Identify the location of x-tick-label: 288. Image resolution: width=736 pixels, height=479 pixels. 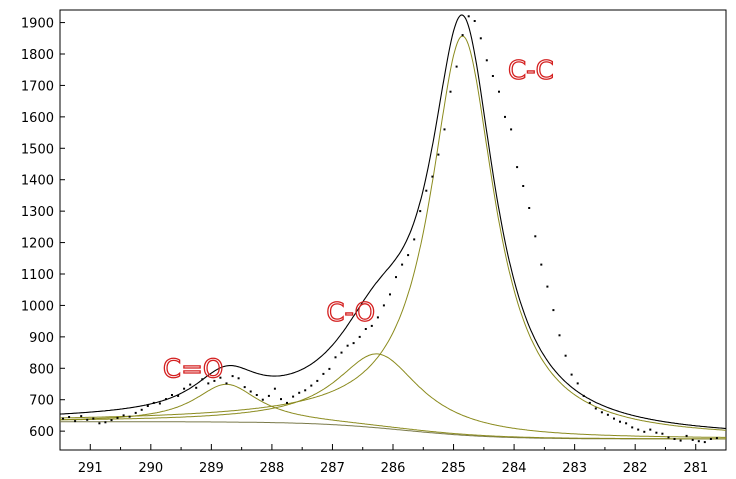
(271, 468).